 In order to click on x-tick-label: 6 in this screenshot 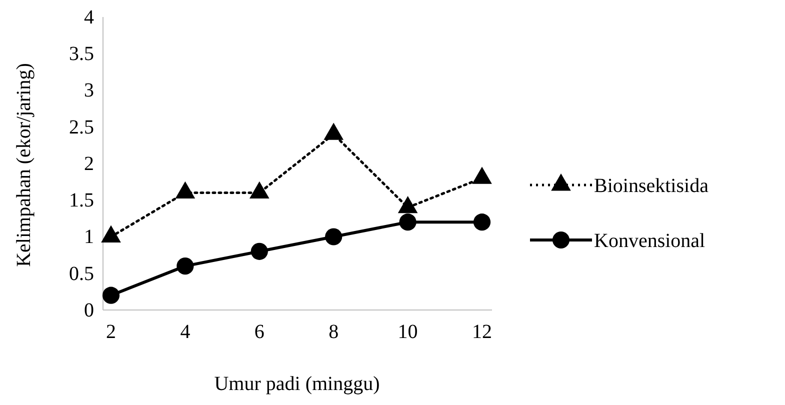, I will do `click(259, 332)`.